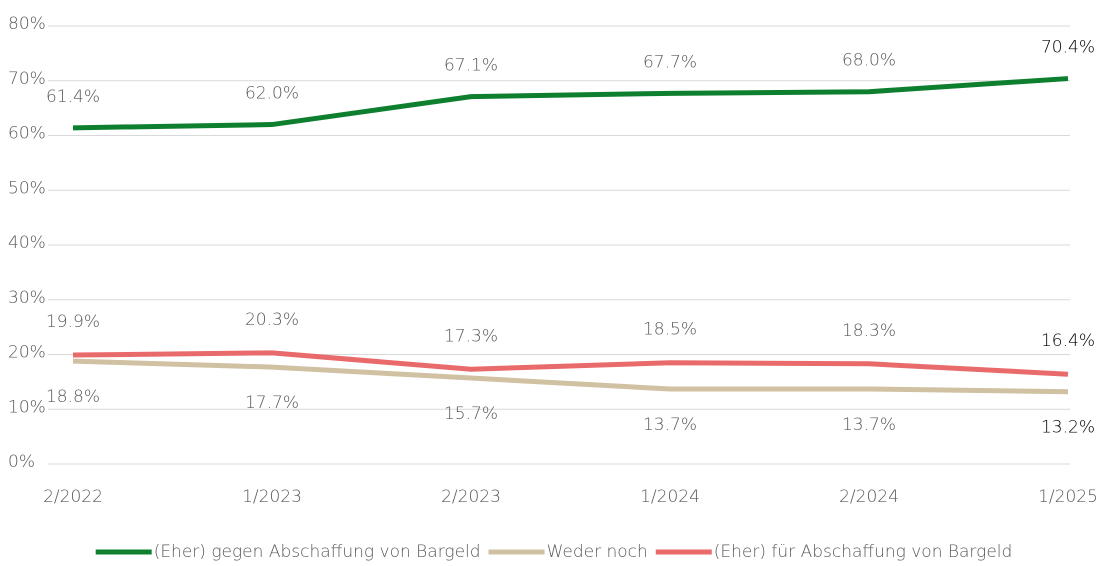  I want to click on y-tick-label: 80%, so click(27, 24).